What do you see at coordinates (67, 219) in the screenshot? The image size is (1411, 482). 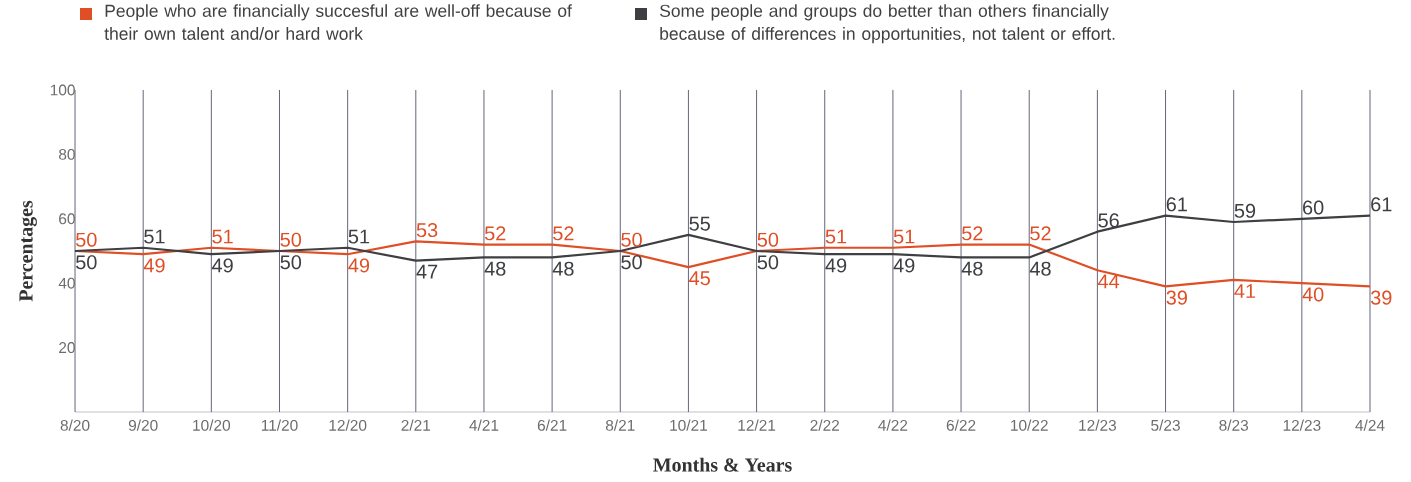 I see `y-tick-label: 60` at bounding box center [67, 219].